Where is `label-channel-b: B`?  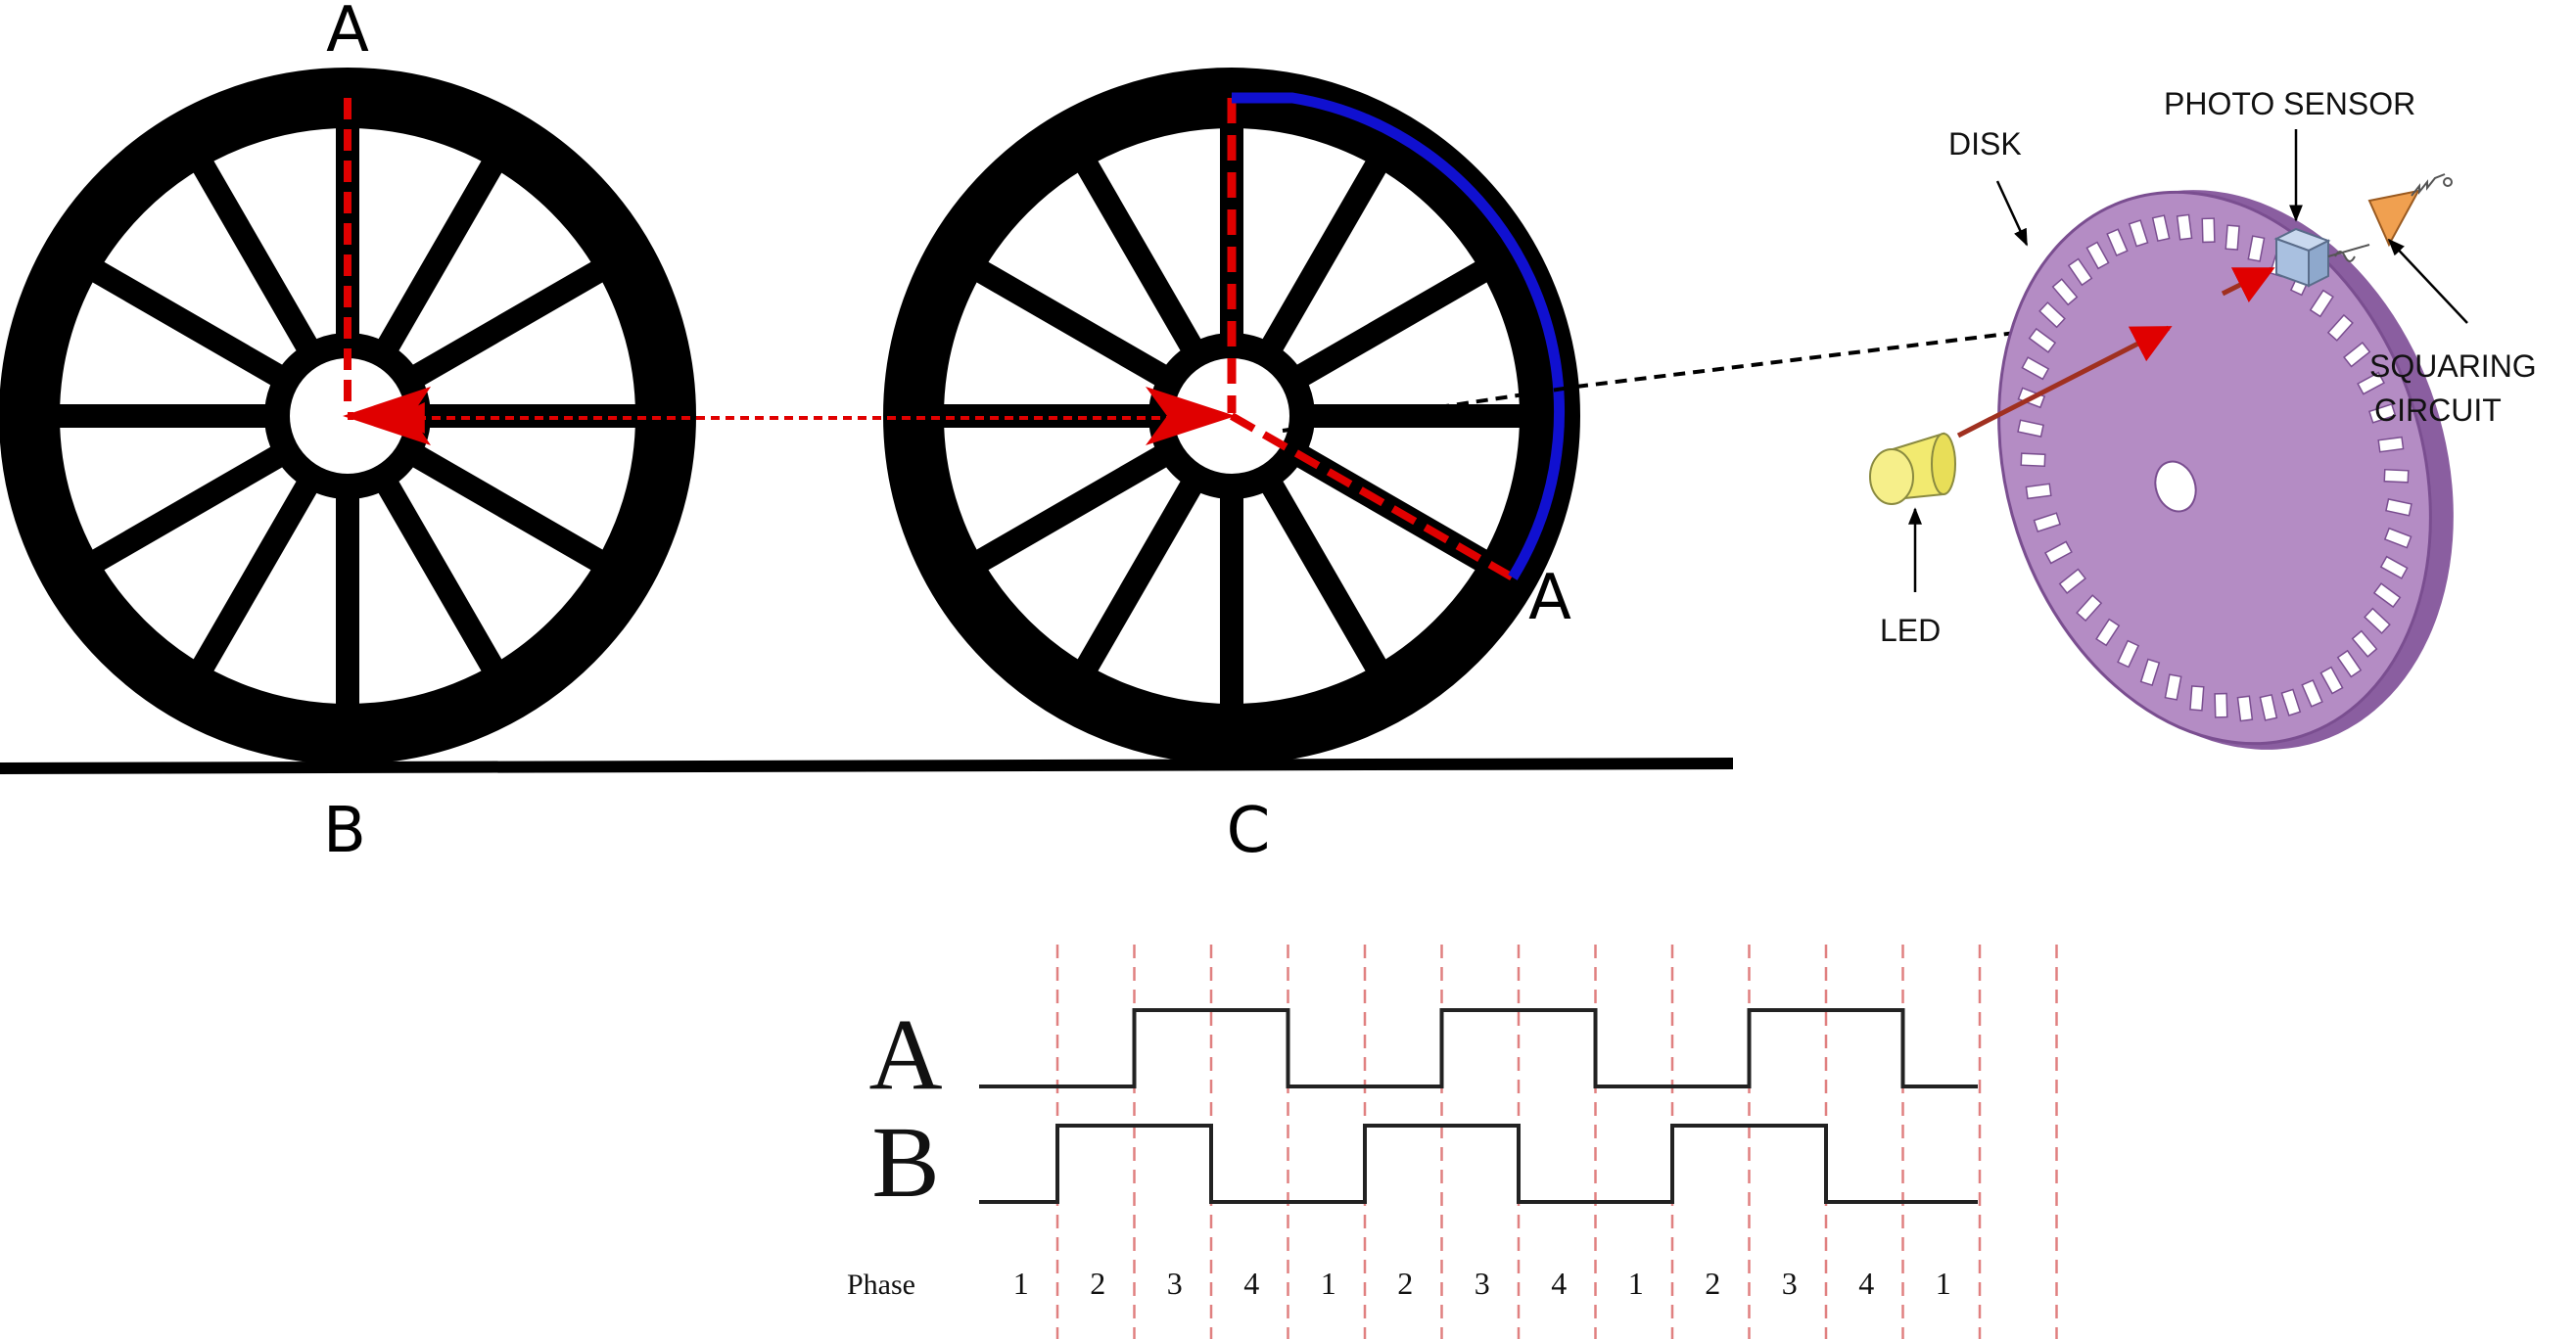 label-channel-b: B is located at coordinates (905, 1162).